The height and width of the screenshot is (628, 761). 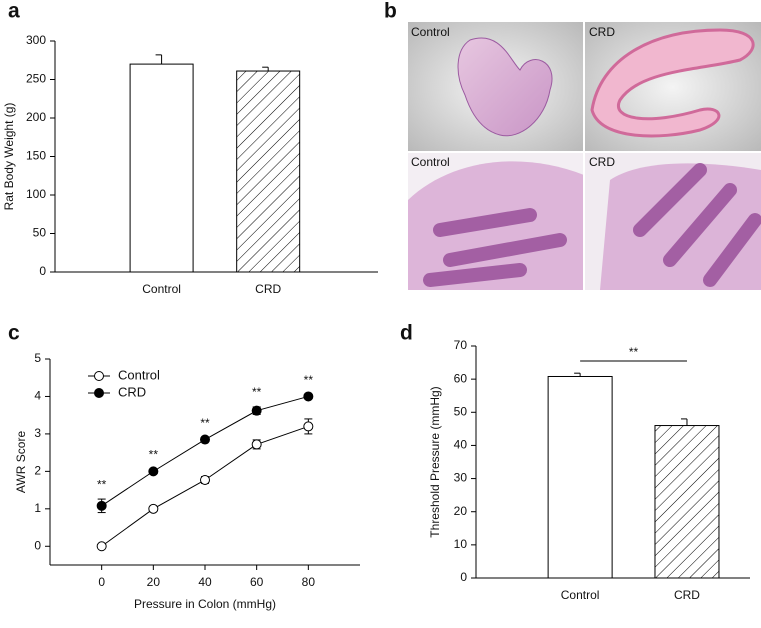 What do you see at coordinates (461, 378) in the screenshot?
I see `y-tick-label: 60` at bounding box center [461, 378].